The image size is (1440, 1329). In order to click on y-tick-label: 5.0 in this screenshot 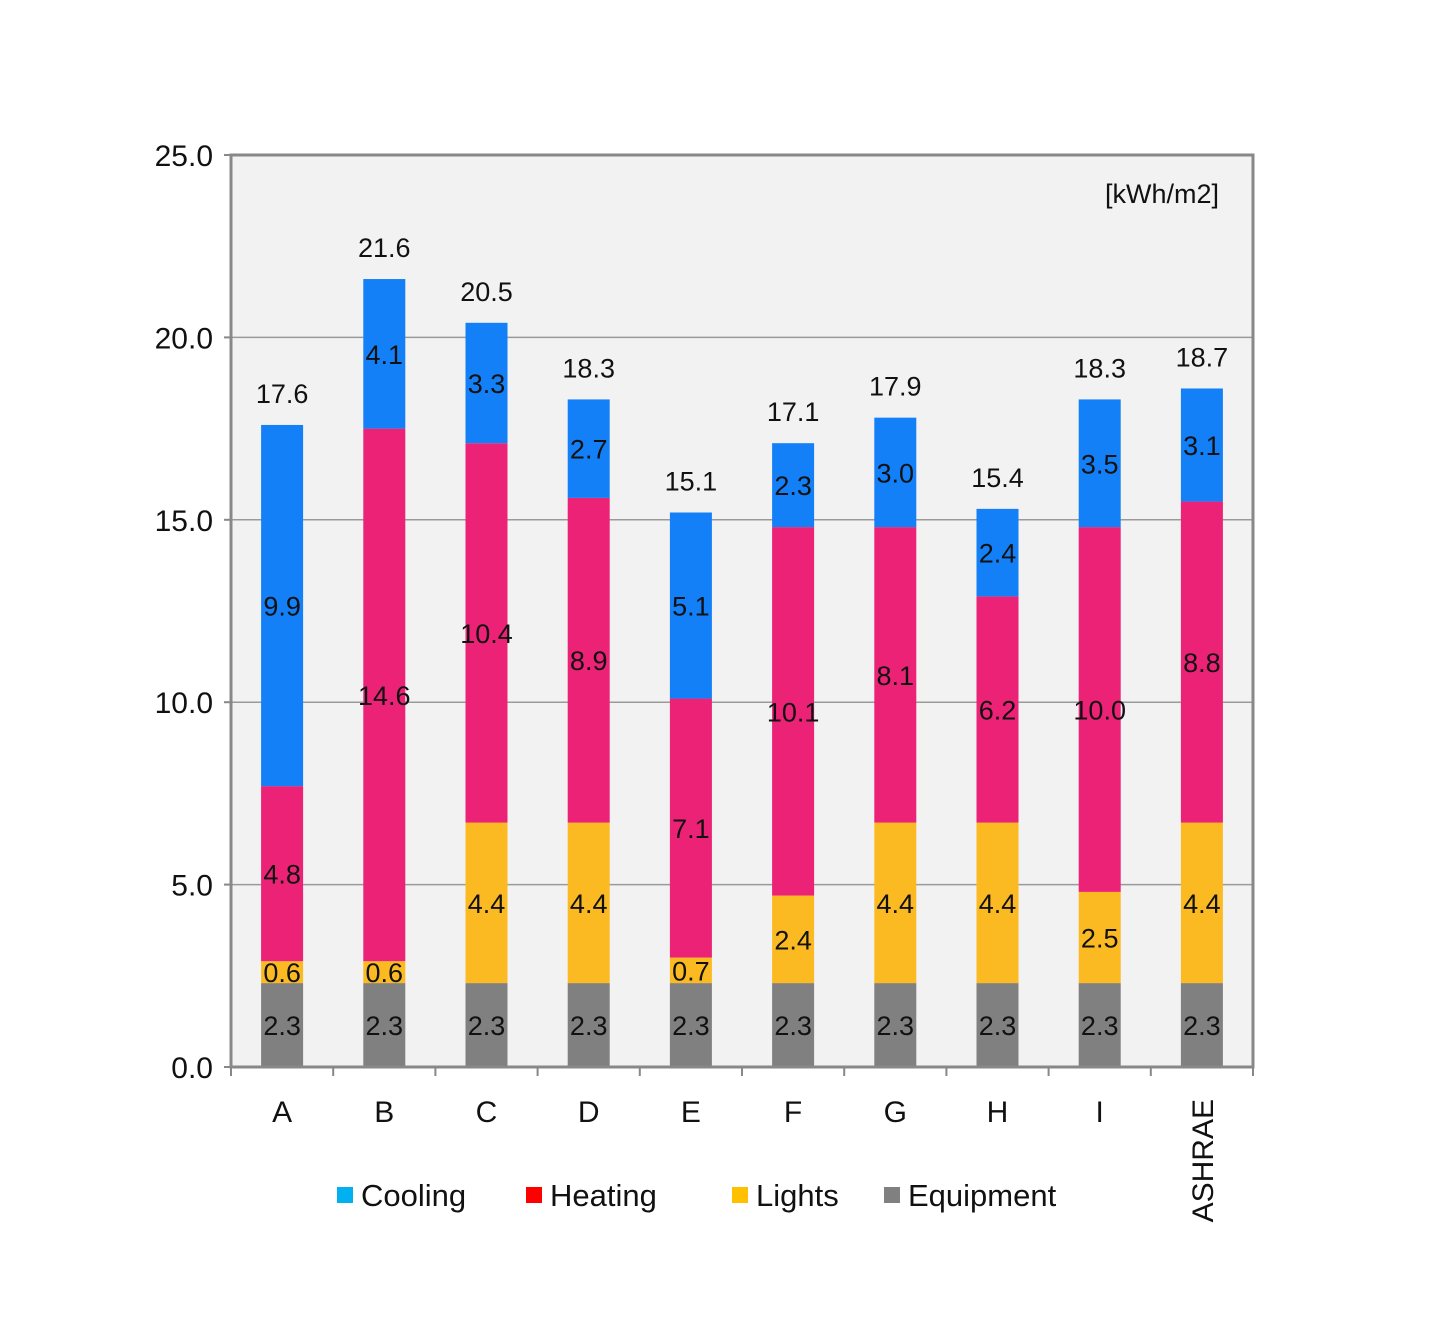, I will do `click(192, 886)`.